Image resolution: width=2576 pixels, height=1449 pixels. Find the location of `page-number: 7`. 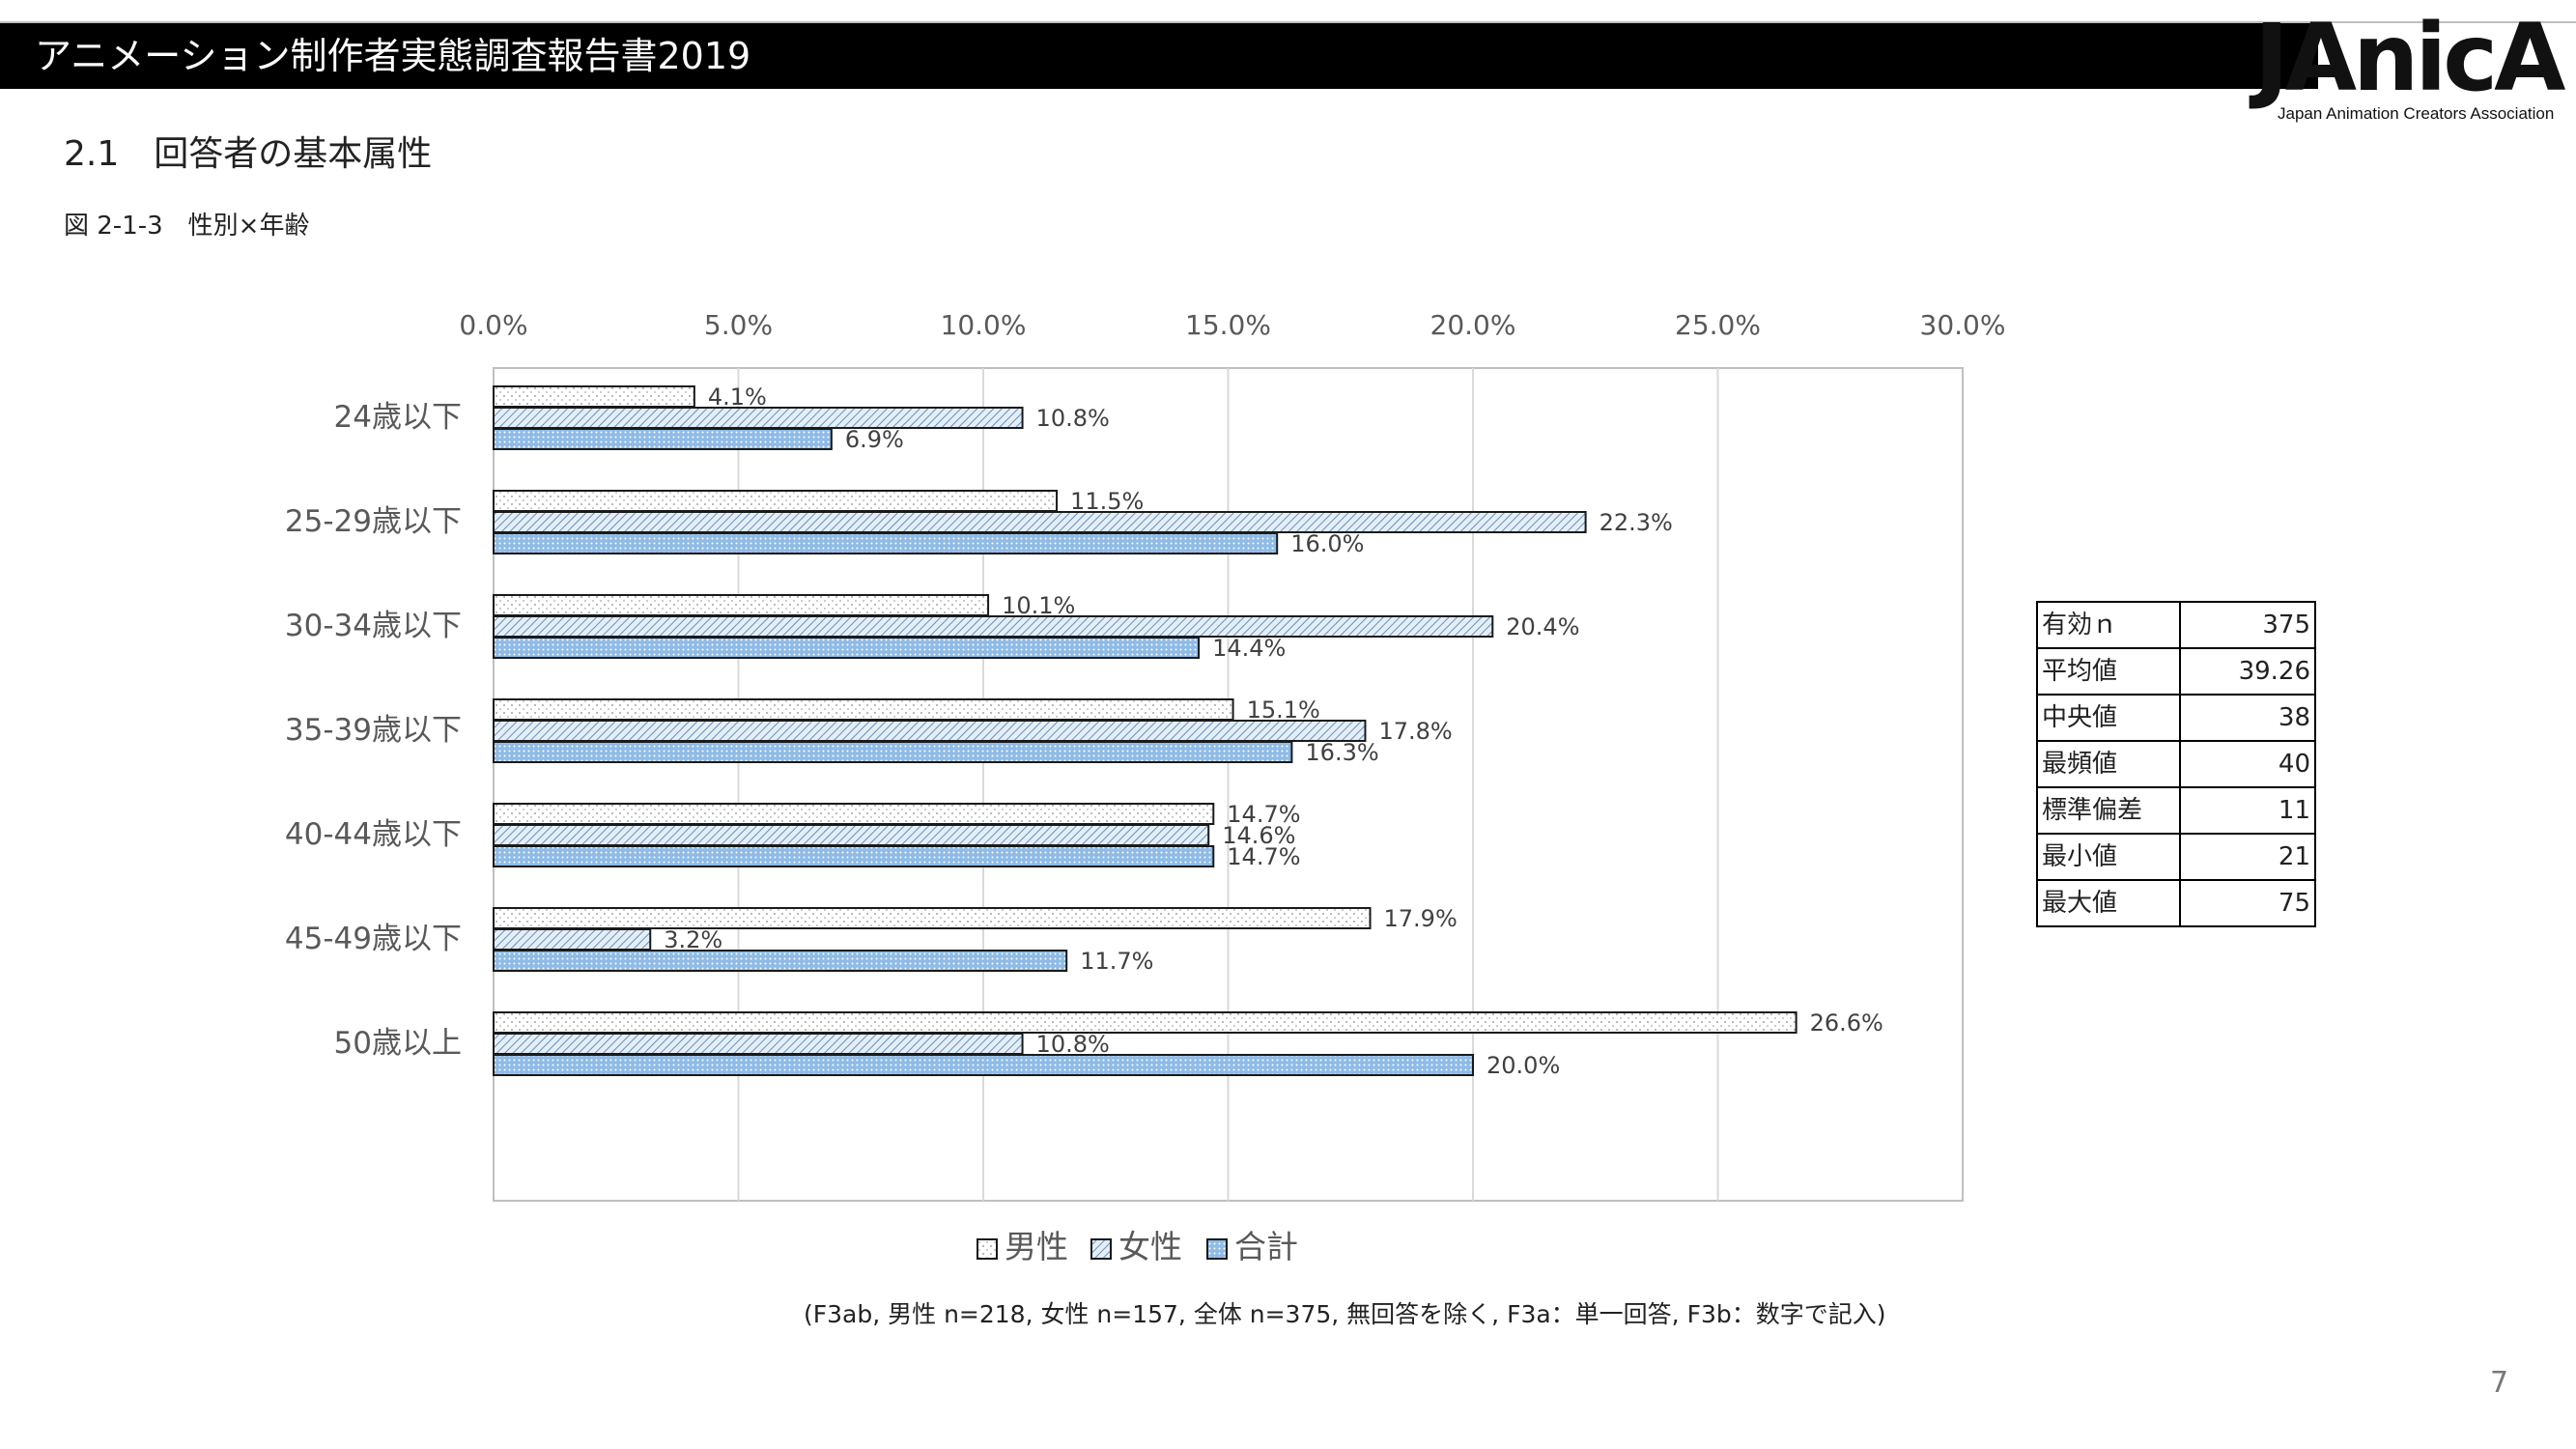

page-number: 7 is located at coordinates (2499, 1383).